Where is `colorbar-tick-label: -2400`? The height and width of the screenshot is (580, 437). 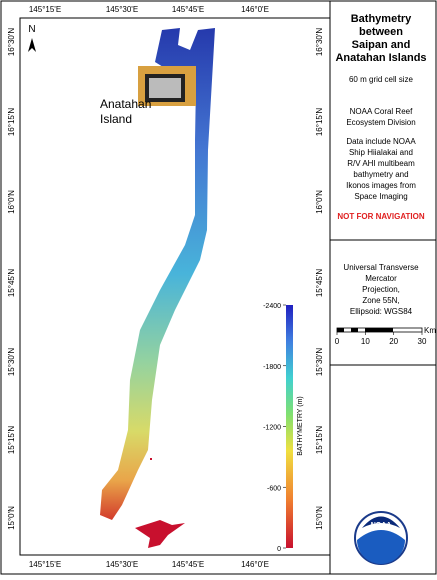
colorbar-tick-label: -2400 is located at coordinates (272, 306).